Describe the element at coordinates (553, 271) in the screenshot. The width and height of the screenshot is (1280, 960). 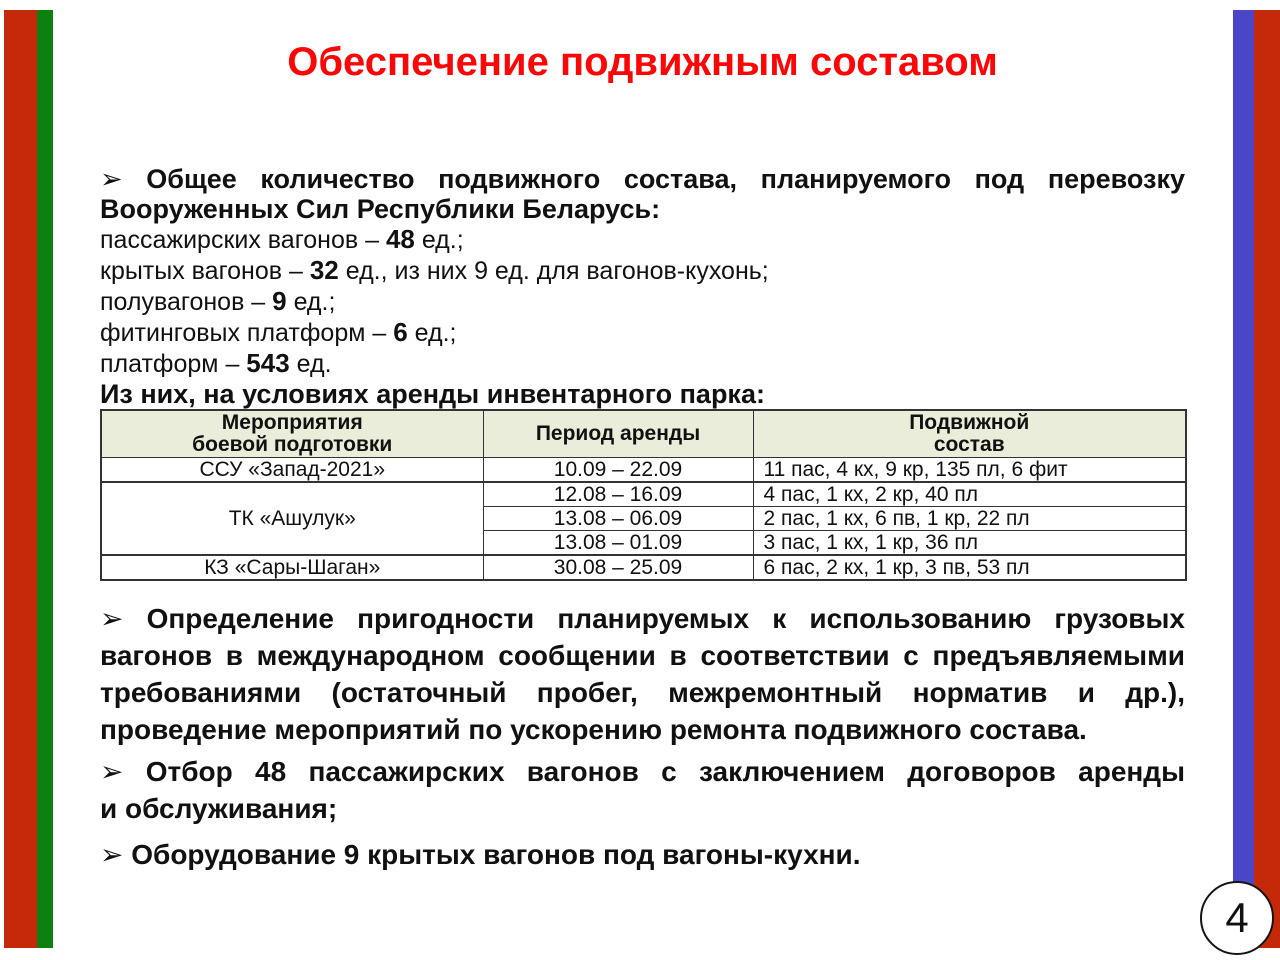
I see `count-unit: ед., из них 9 ед. для вагонов-кухонь;` at that location.